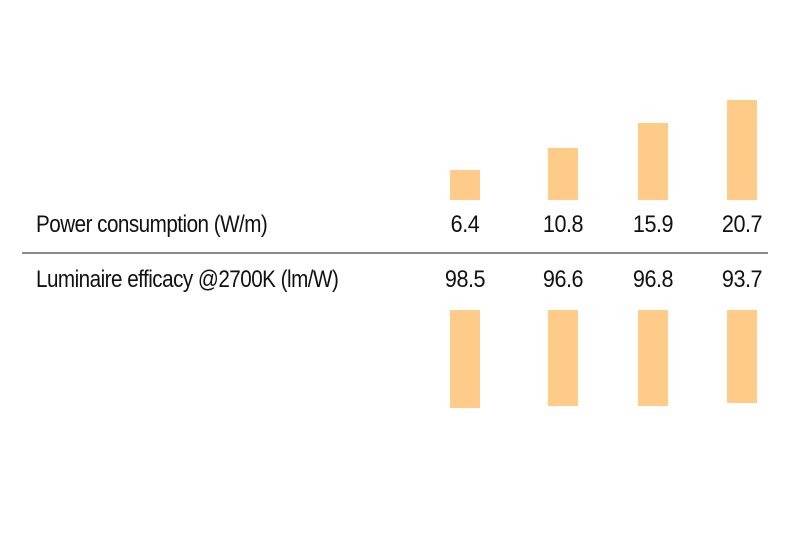  I want to click on power-value-1: 6.4, so click(465, 224).